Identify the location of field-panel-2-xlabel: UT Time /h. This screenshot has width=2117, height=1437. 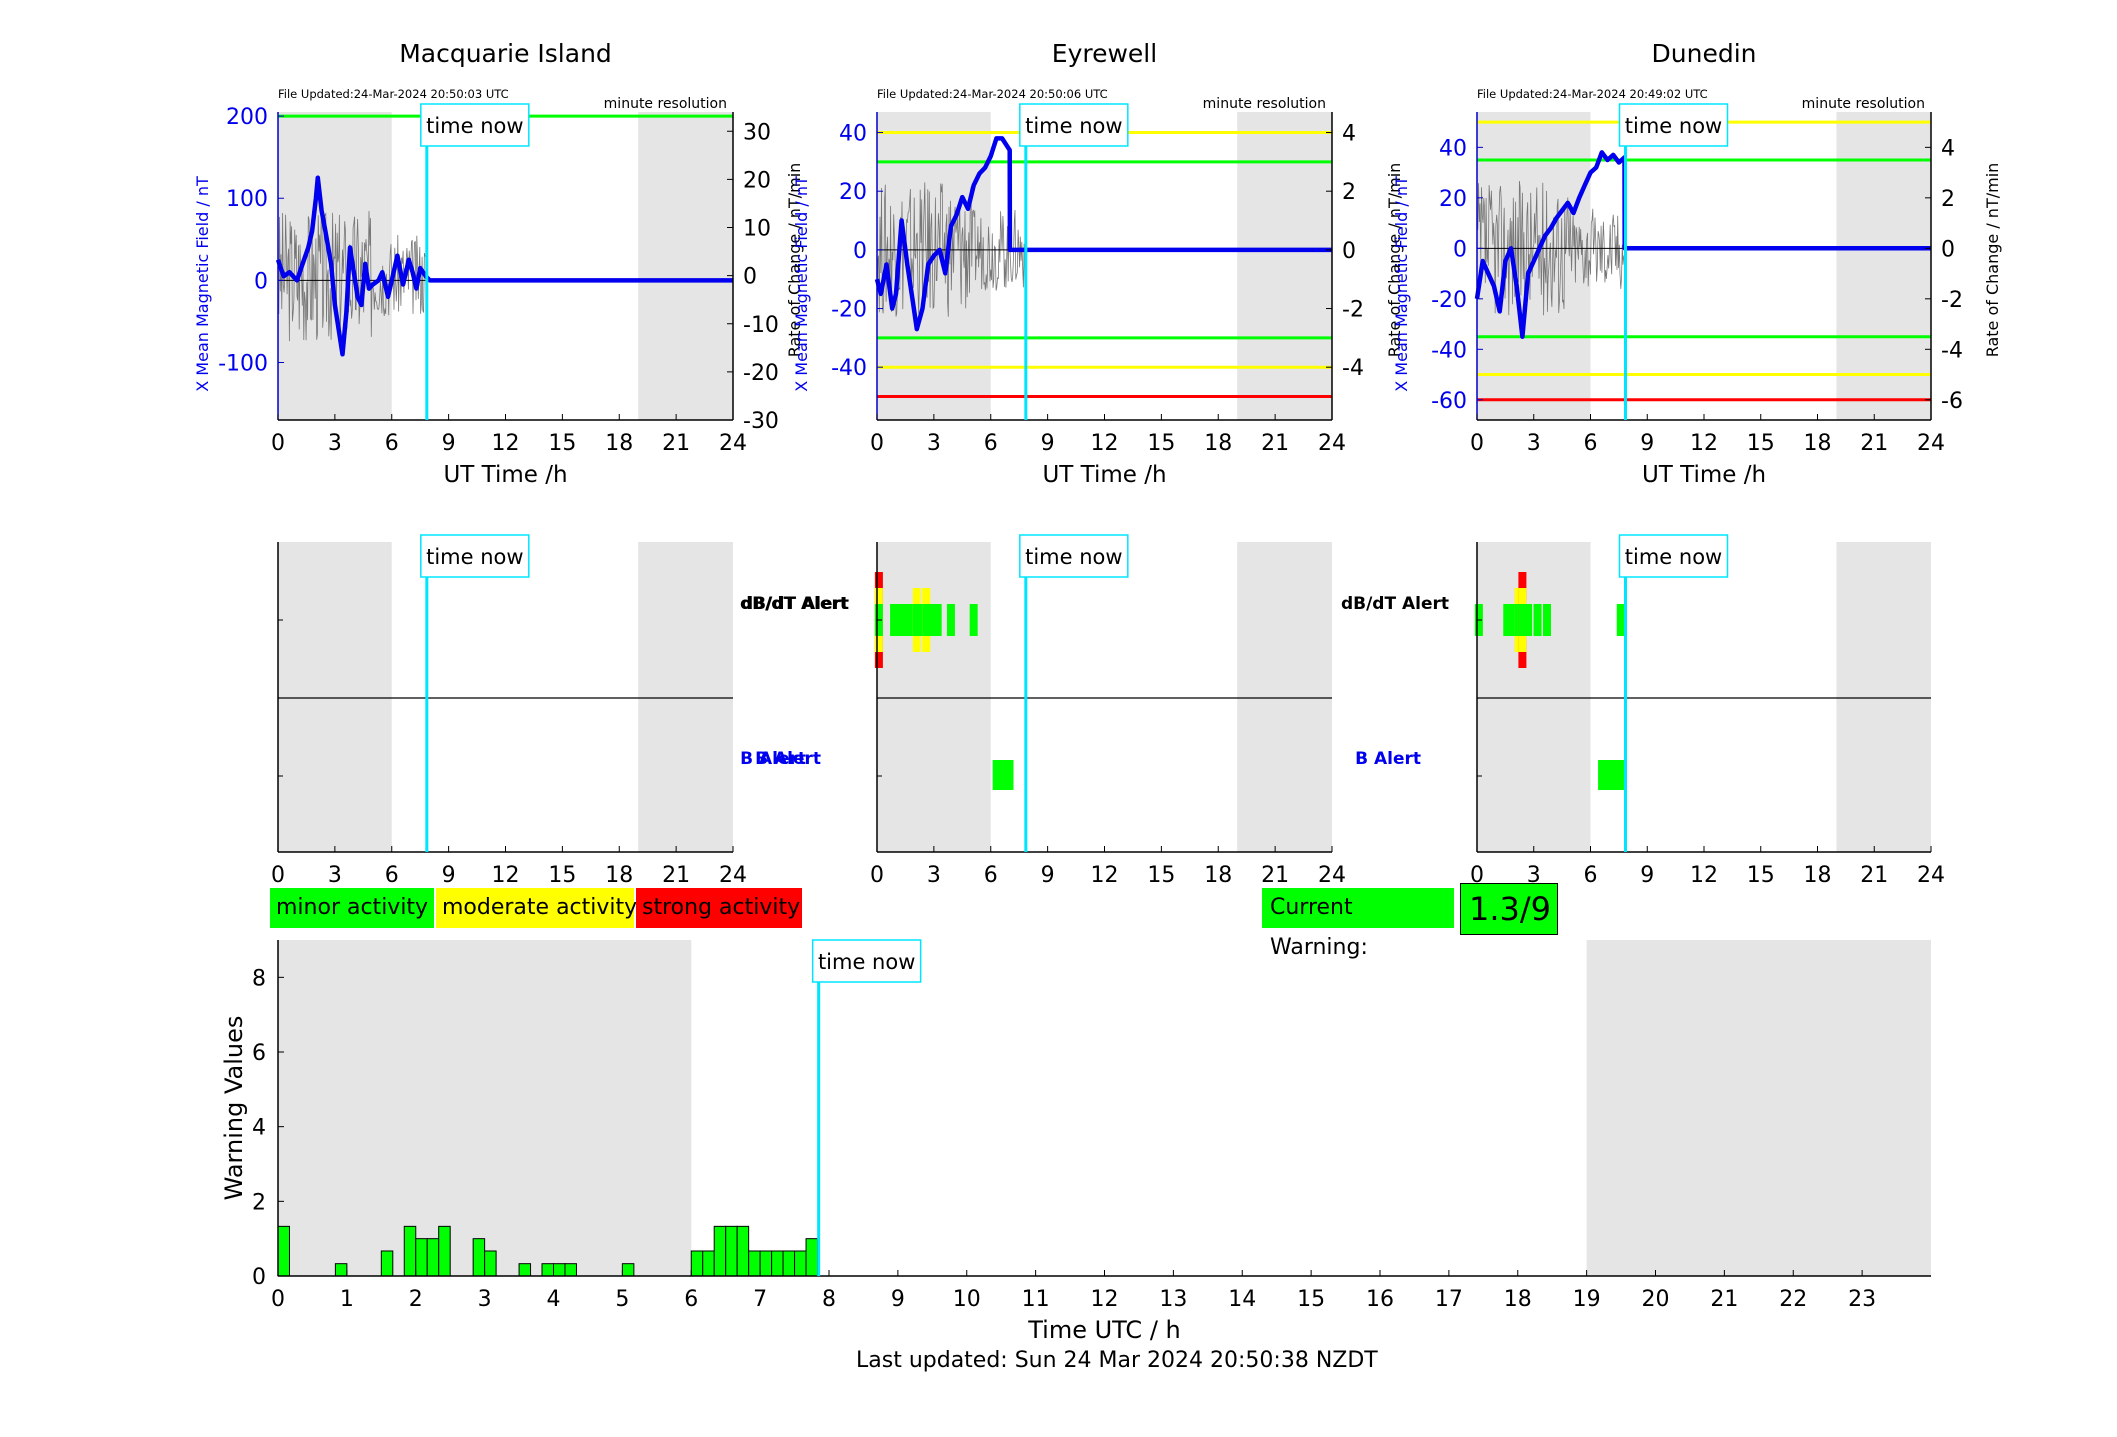
(1704, 475).